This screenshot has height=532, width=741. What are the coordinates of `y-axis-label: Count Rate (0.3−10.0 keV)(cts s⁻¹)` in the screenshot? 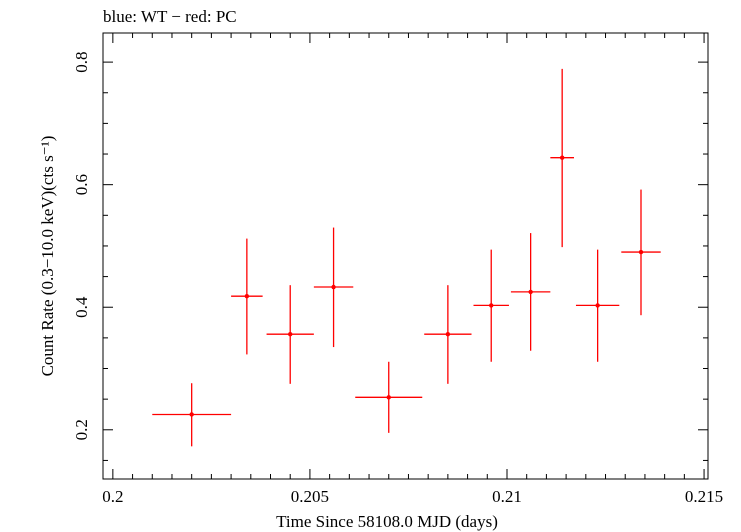 It's located at (47, 256).